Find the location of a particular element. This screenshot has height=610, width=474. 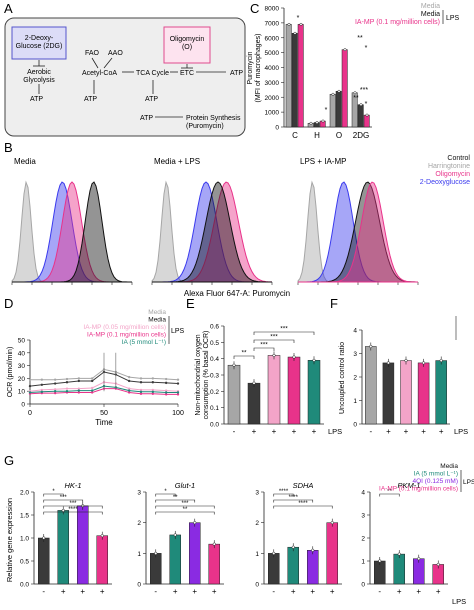

g-ytick-label-0-1: 0.5 is located at coordinates (24, 562).